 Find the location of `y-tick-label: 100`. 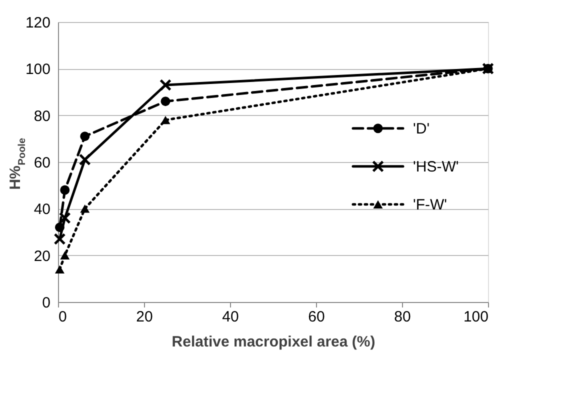

y-tick-label: 100 is located at coordinates (37, 69).